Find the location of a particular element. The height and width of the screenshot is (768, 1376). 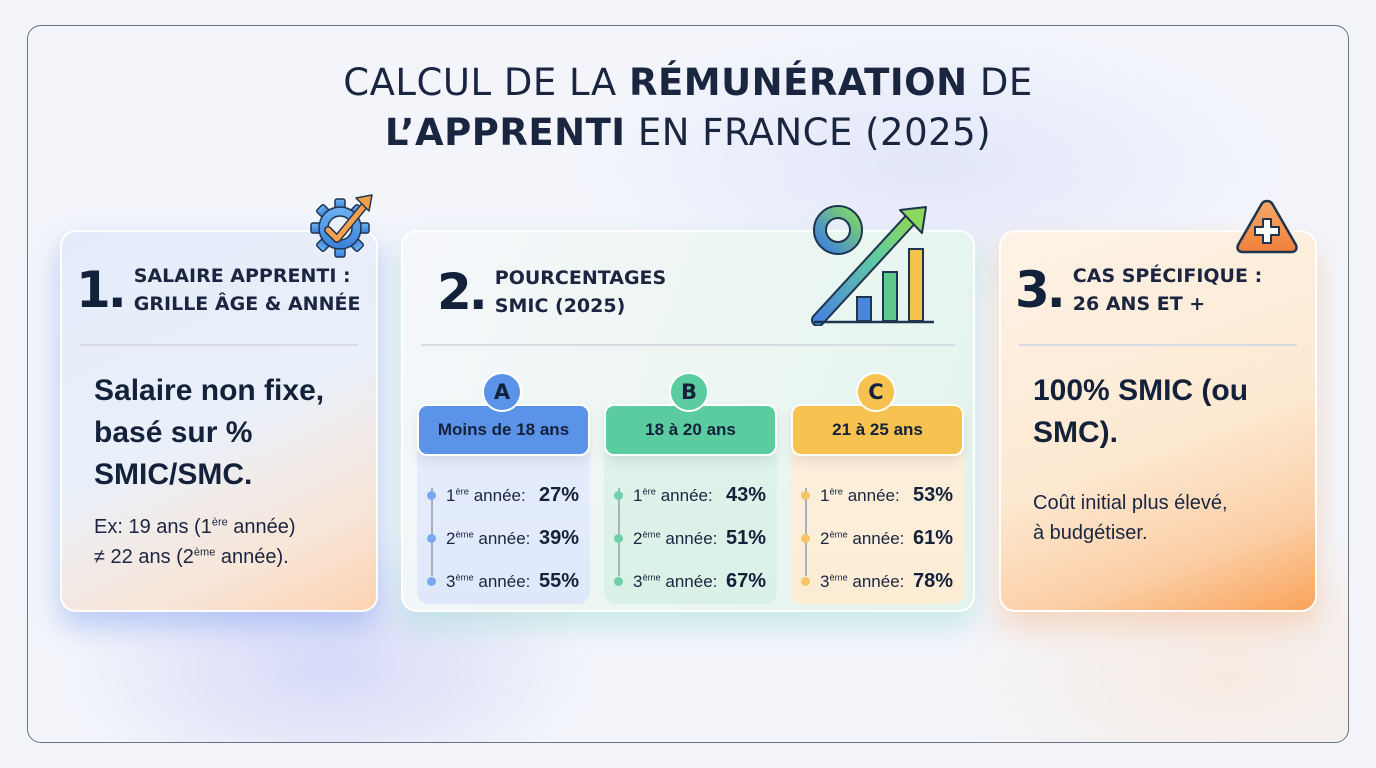

rate-value: 67% is located at coordinates (746, 581).